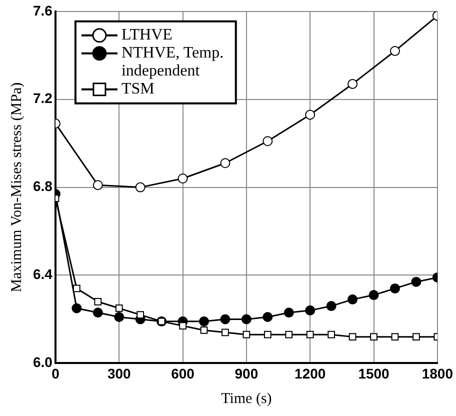  Describe the element at coordinates (42, 362) in the screenshot. I see `y-tick-label: 6.0` at that location.